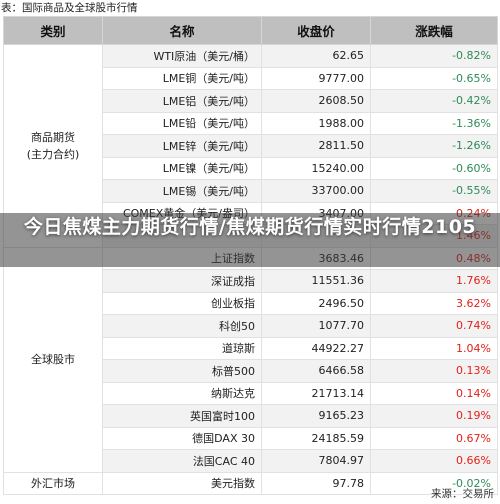 The height and width of the screenshot is (504, 500). I want to click on change-cell: 1.04%, so click(434, 348).